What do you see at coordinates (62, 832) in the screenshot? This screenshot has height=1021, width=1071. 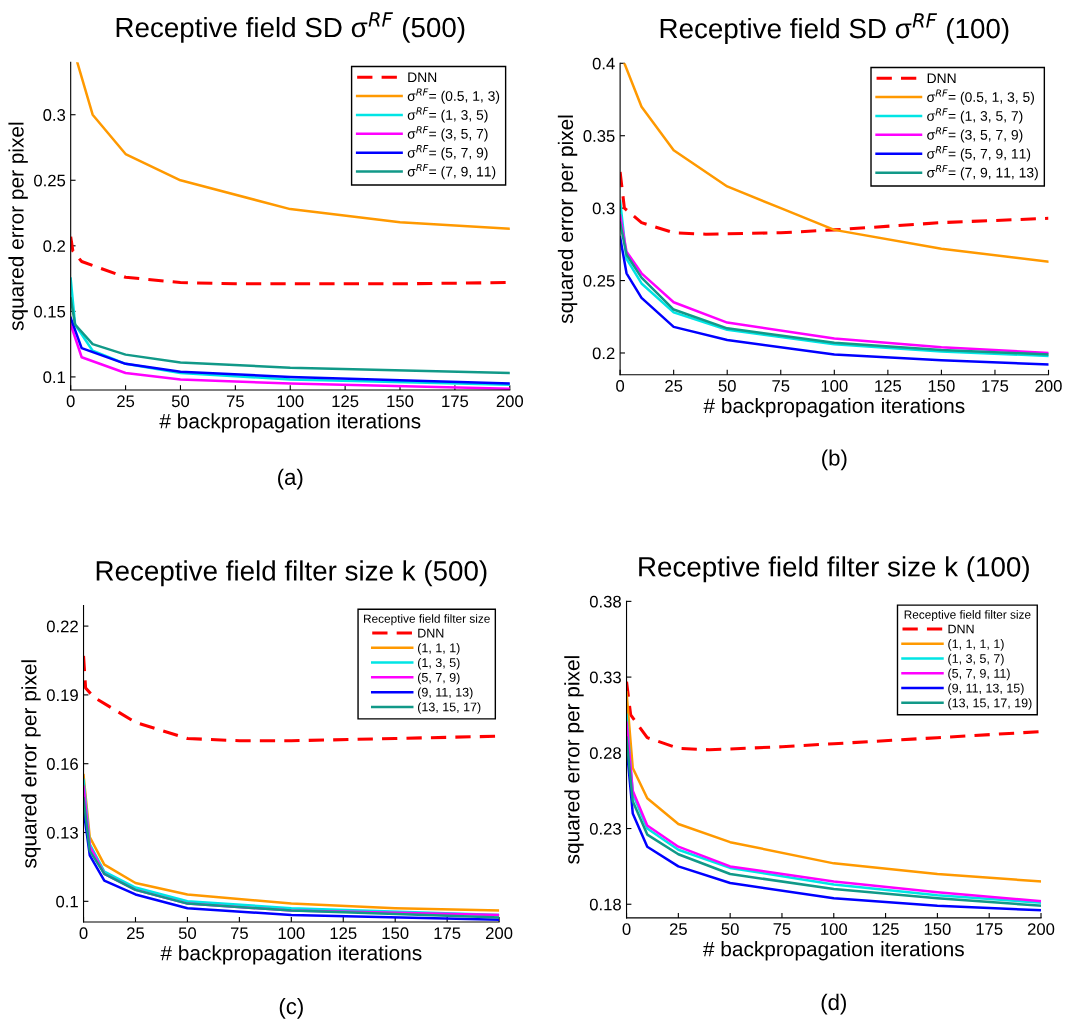 I see `y-tick-label: 0.13` at bounding box center [62, 832].